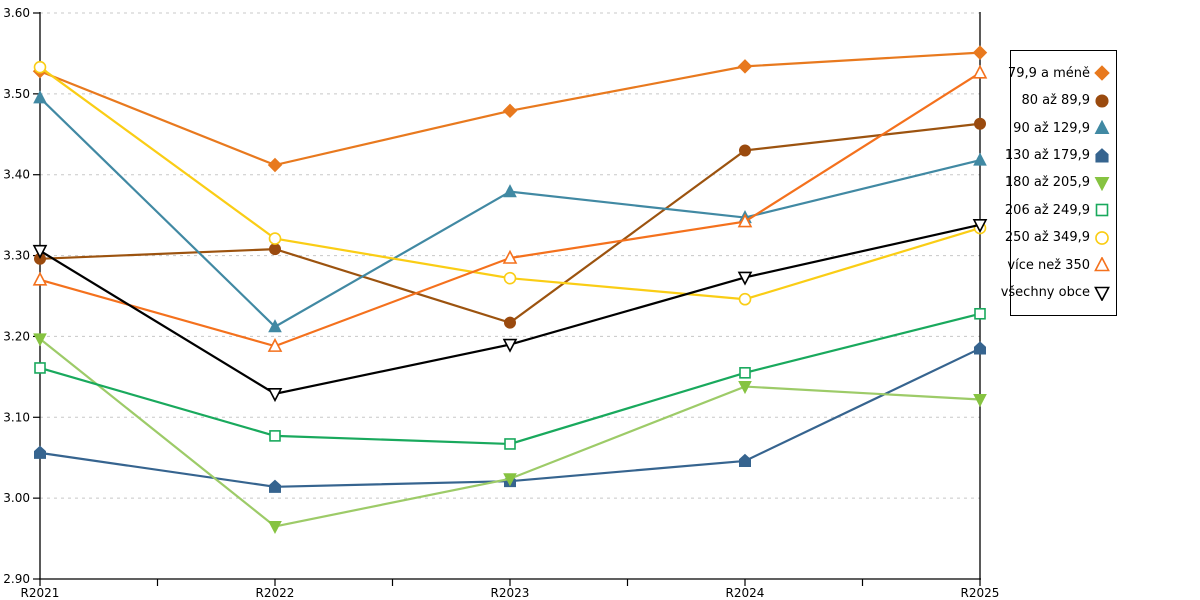 Image resolution: width=1200 pixels, height=600 pixels. Describe the element at coordinates (1045, 293) in the screenshot. I see `legend-label: všechny obce` at that location.